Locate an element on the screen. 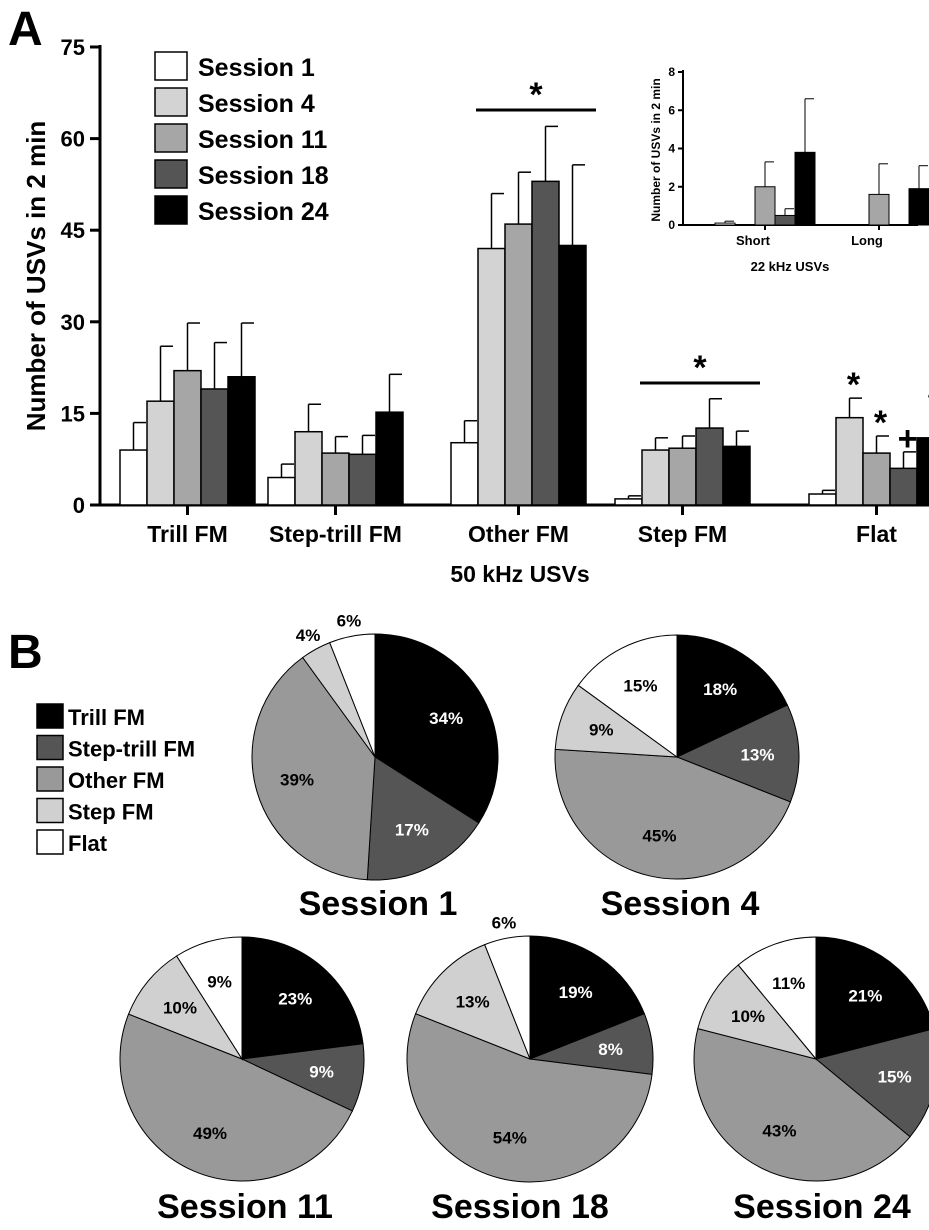 Image resolution: width=929 pixels, height=1230 pixels. pie-session-18: 19% 8% 54% 13% 6% Session 18 is located at coordinates (530, 1069).